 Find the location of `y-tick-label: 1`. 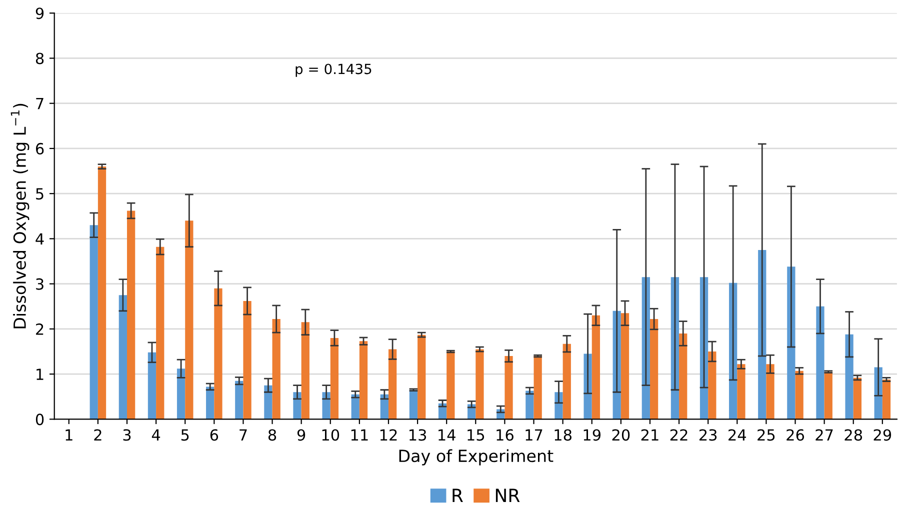

y-tick-label: 1 is located at coordinates (40, 374).